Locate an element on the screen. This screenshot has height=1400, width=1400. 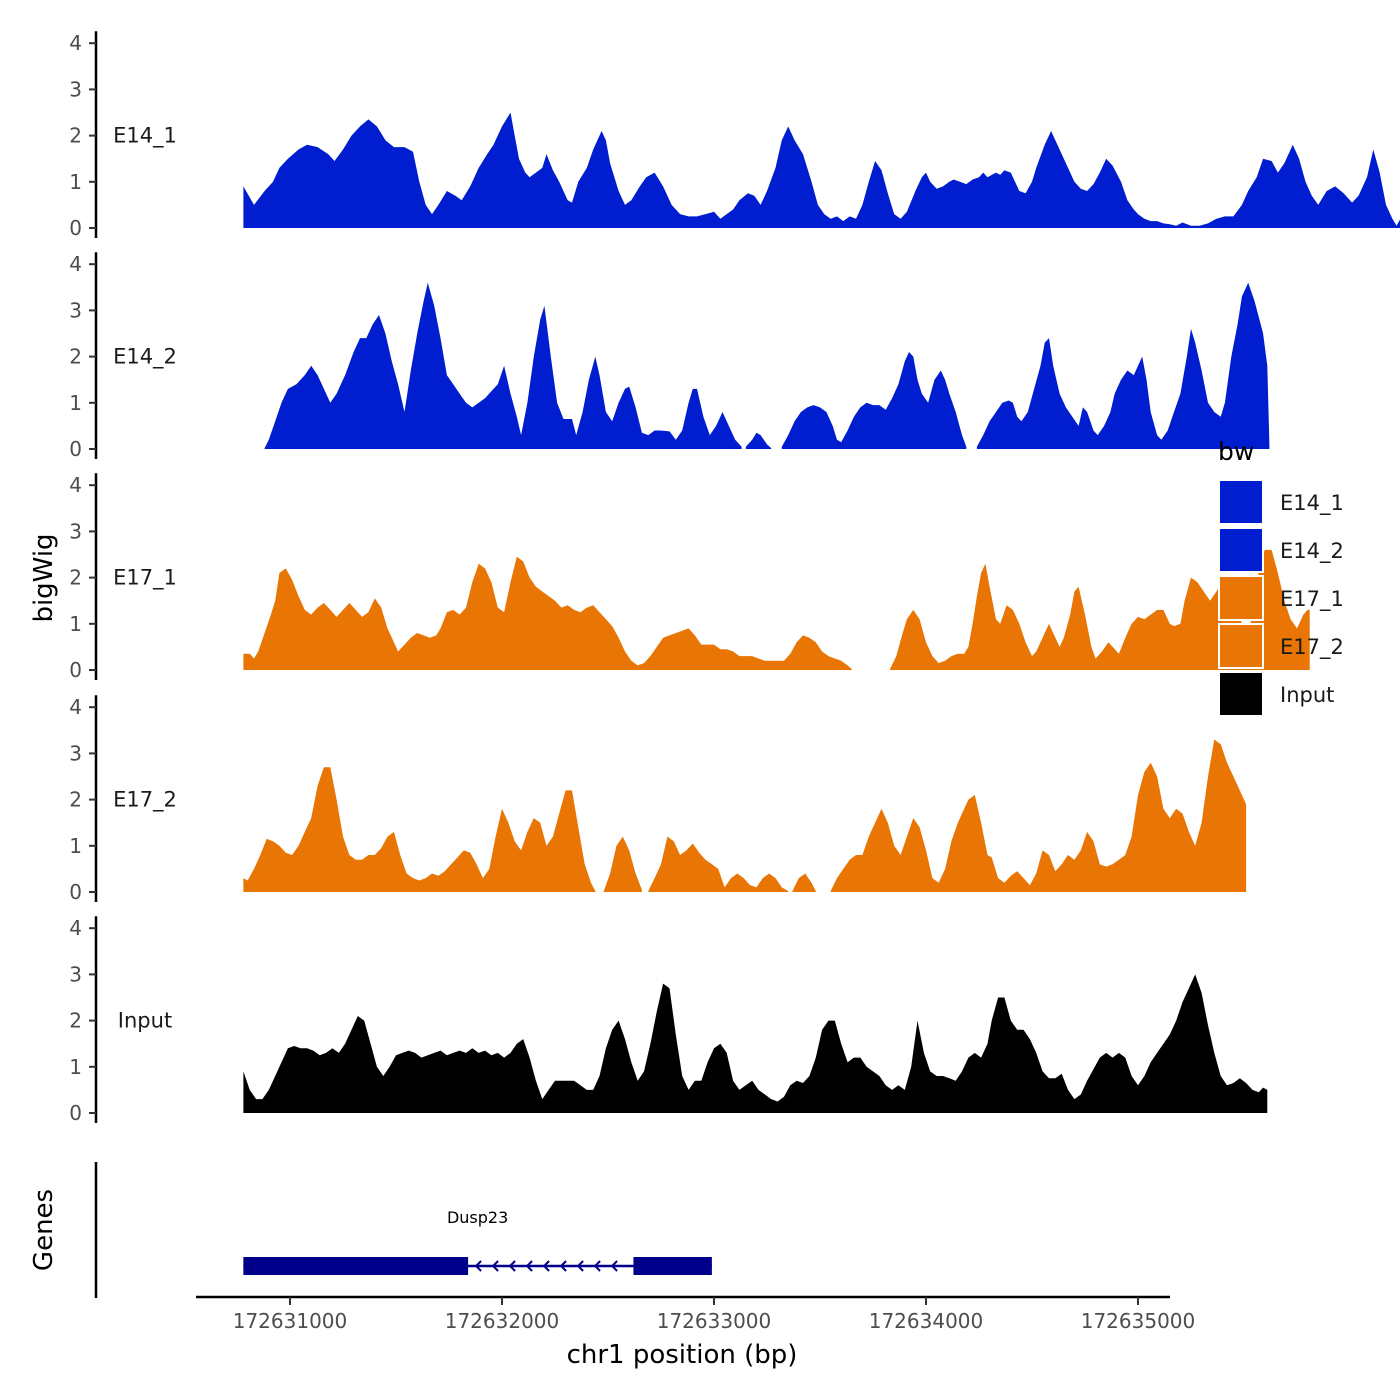
track-e14-2: 0 1 2 3 4 E14_2 is located at coordinates (669, 356).